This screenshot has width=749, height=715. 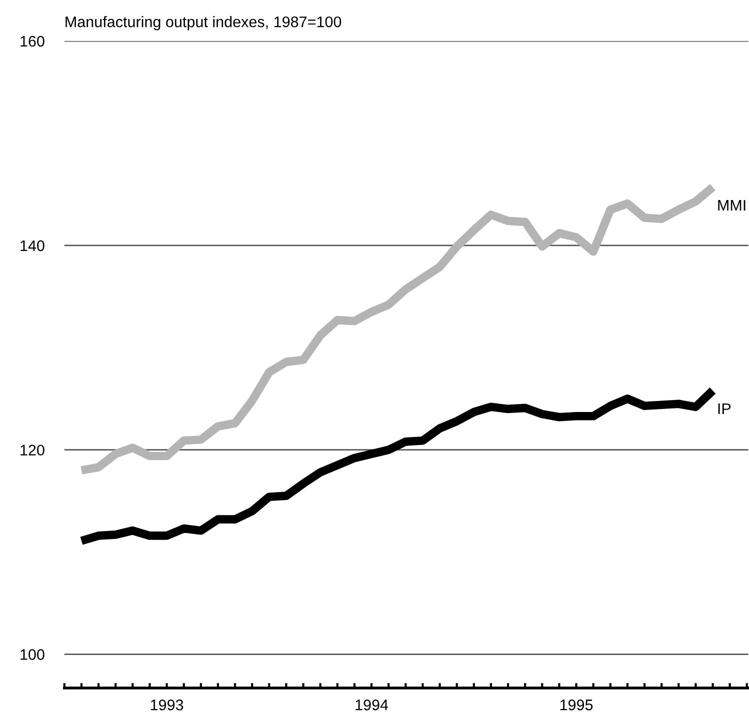 I want to click on chart-title: Manufacturing output indexes, 1987=100, so click(x=204, y=23).